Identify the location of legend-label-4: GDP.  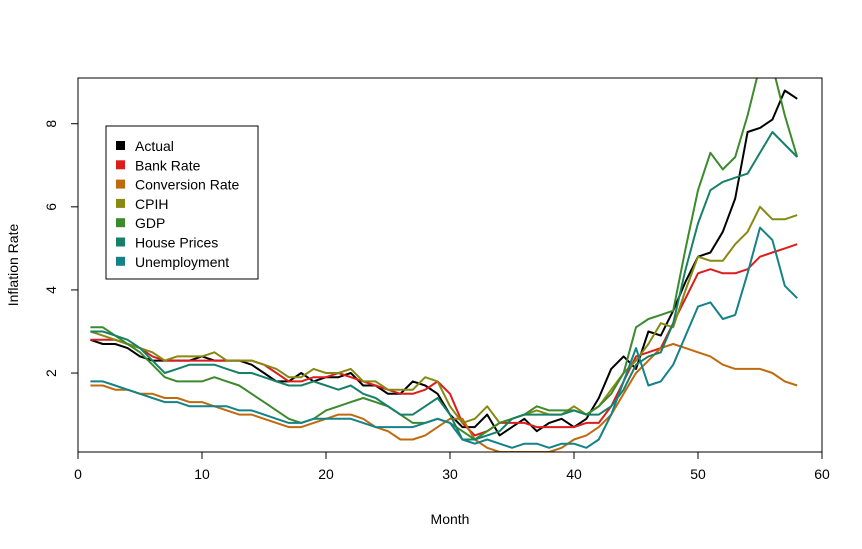
(150, 223).